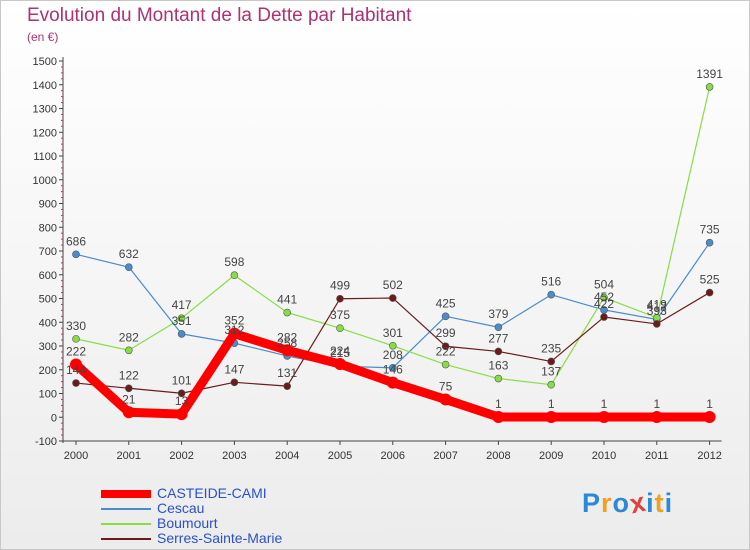 The image size is (750, 550). What do you see at coordinates (234, 369) in the screenshot?
I see `data-label: 147` at bounding box center [234, 369].